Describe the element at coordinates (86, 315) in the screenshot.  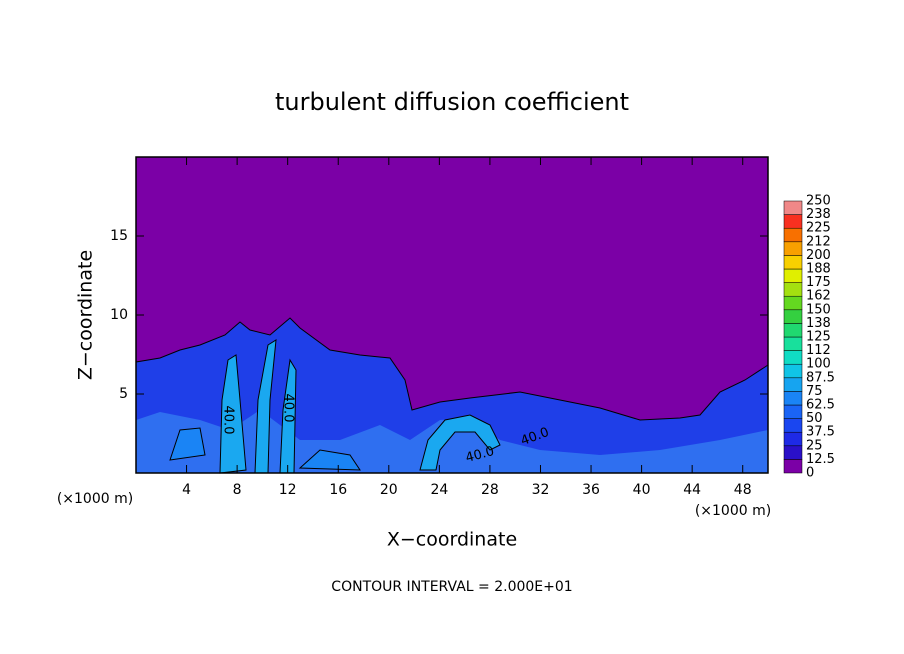
I see `y-axis-label: Z−coordinate` at that location.